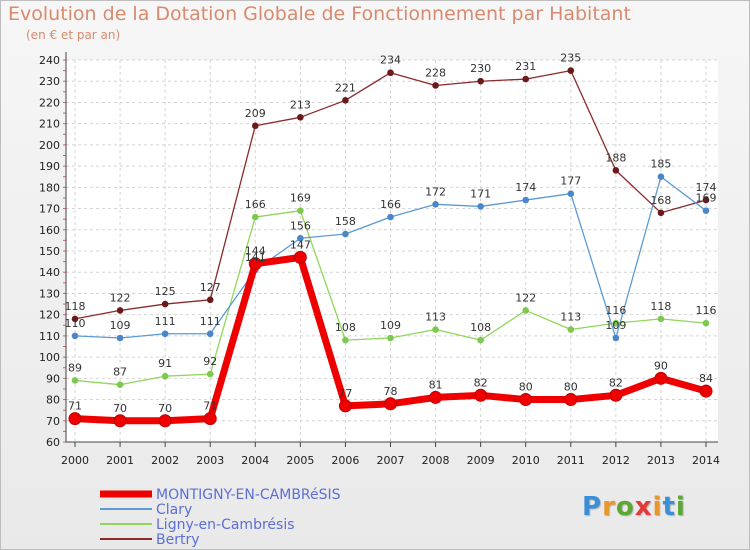  What do you see at coordinates (616, 460) in the screenshot?
I see `x-tick-label: 2012` at bounding box center [616, 460].